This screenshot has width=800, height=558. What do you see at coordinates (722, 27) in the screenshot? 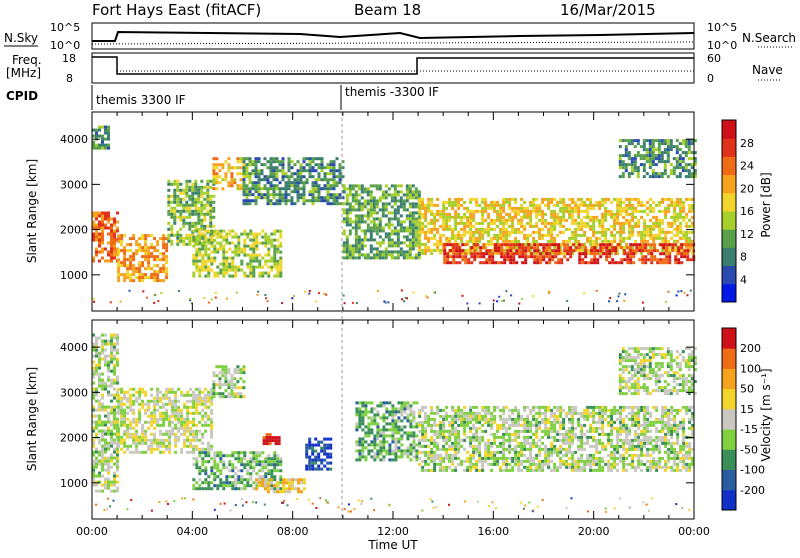
I see `nsearch-tick-top: 10^5` at bounding box center [722, 27].